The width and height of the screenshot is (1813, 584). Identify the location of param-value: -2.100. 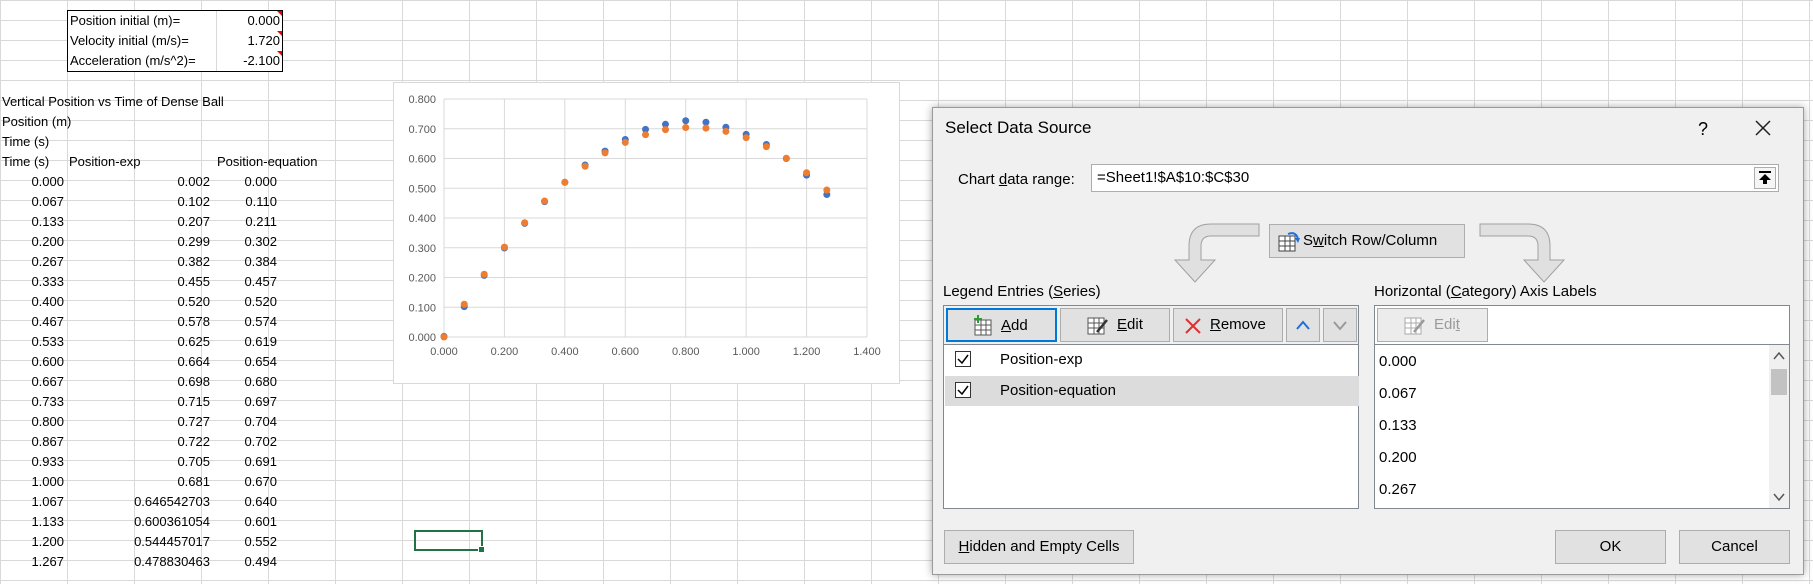
(248, 61).